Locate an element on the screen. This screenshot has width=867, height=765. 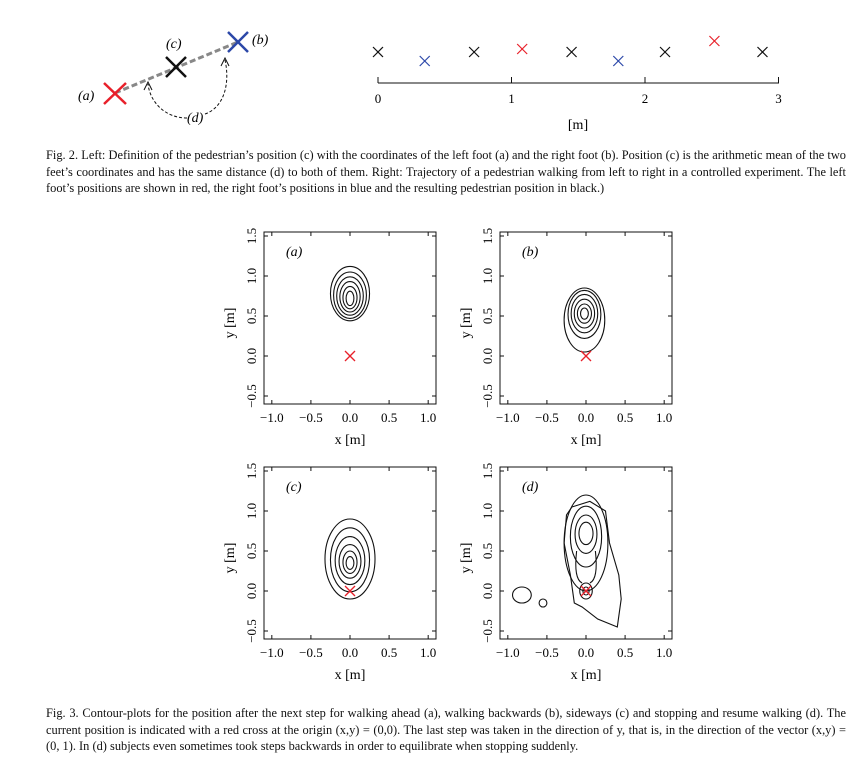
right-foot-marker is located at coordinates (238, 42).